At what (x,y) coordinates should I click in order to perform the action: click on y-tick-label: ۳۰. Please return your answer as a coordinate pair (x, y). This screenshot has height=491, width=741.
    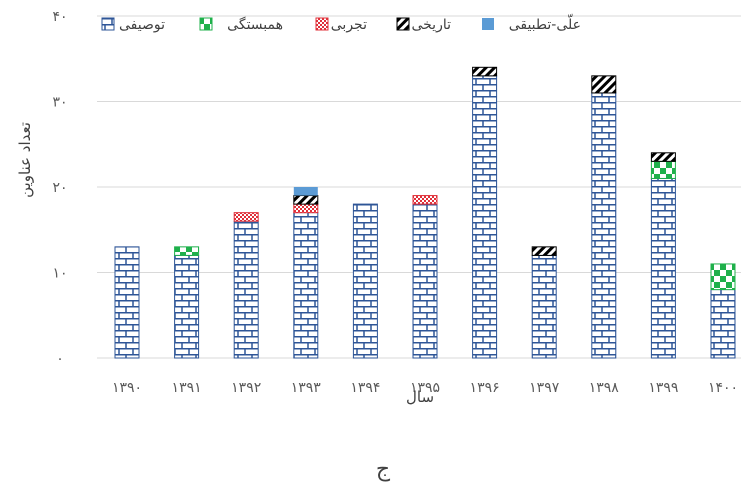
    Looking at the image, I should click on (59, 103).